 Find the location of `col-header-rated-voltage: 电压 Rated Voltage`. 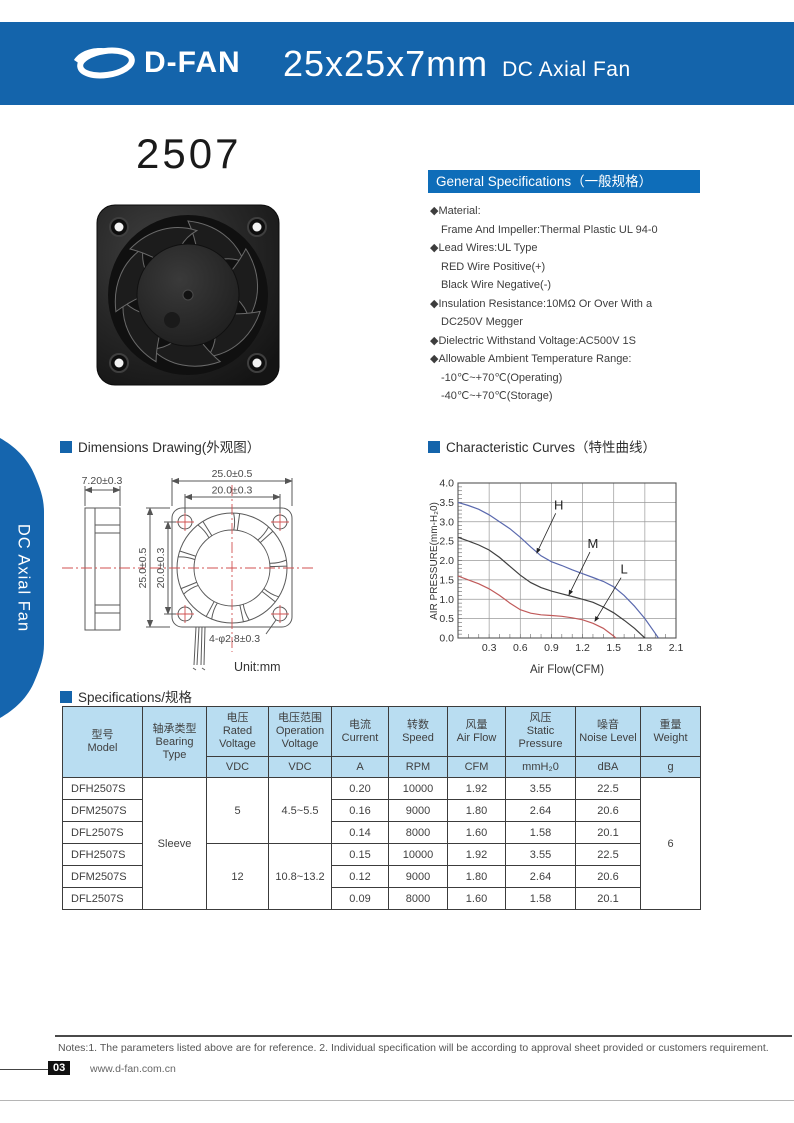

col-header-rated-voltage: 电压 Rated Voltage is located at coordinates (237, 731).